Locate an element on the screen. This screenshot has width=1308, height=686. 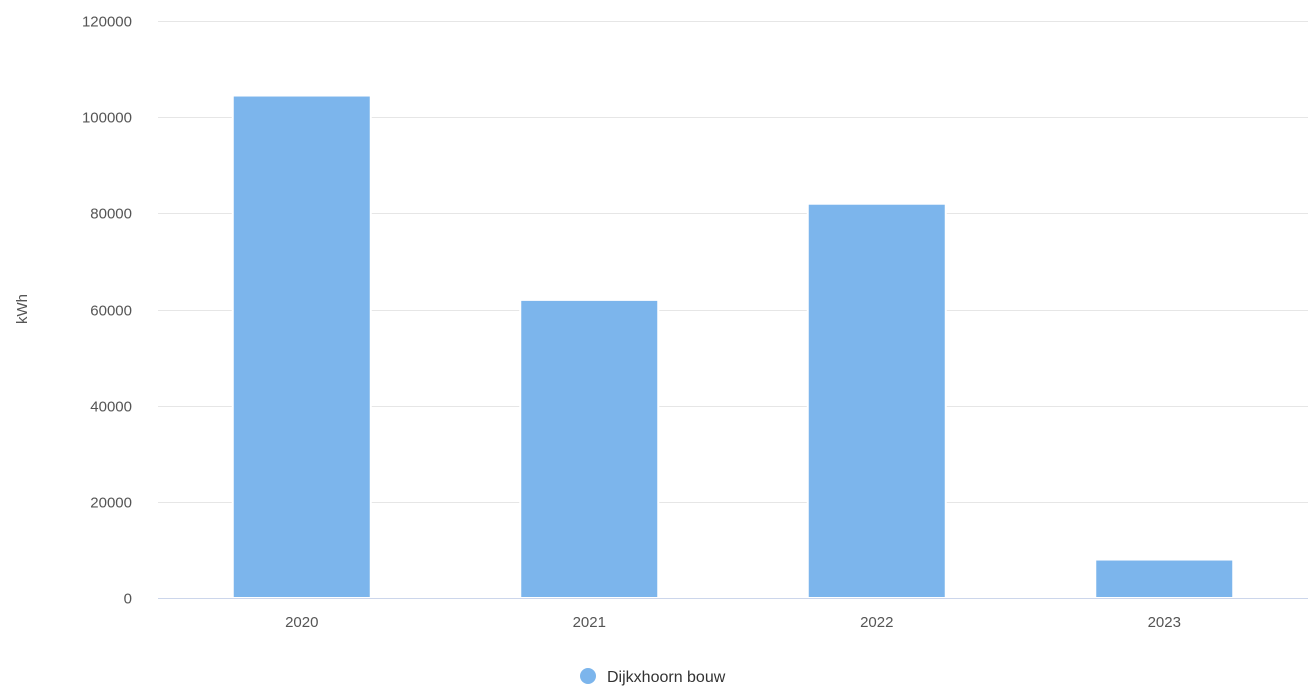
bar-2022 is located at coordinates (876, 400).